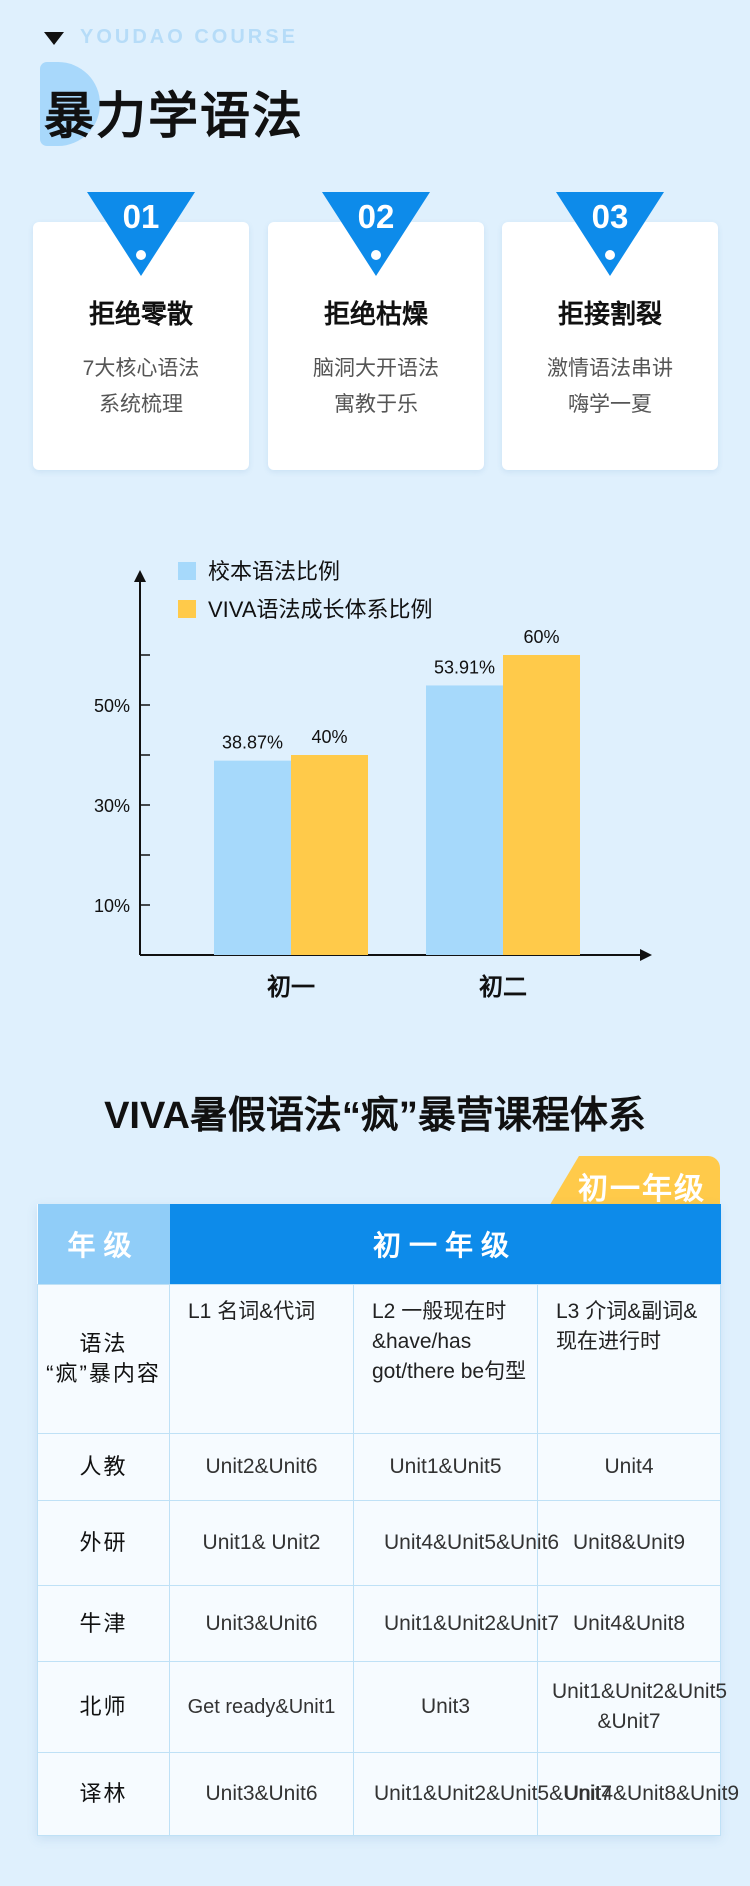 The height and width of the screenshot is (1886, 750). What do you see at coordinates (141, 368) in the screenshot?
I see `feature-line-1: 7大核心语法` at bounding box center [141, 368].